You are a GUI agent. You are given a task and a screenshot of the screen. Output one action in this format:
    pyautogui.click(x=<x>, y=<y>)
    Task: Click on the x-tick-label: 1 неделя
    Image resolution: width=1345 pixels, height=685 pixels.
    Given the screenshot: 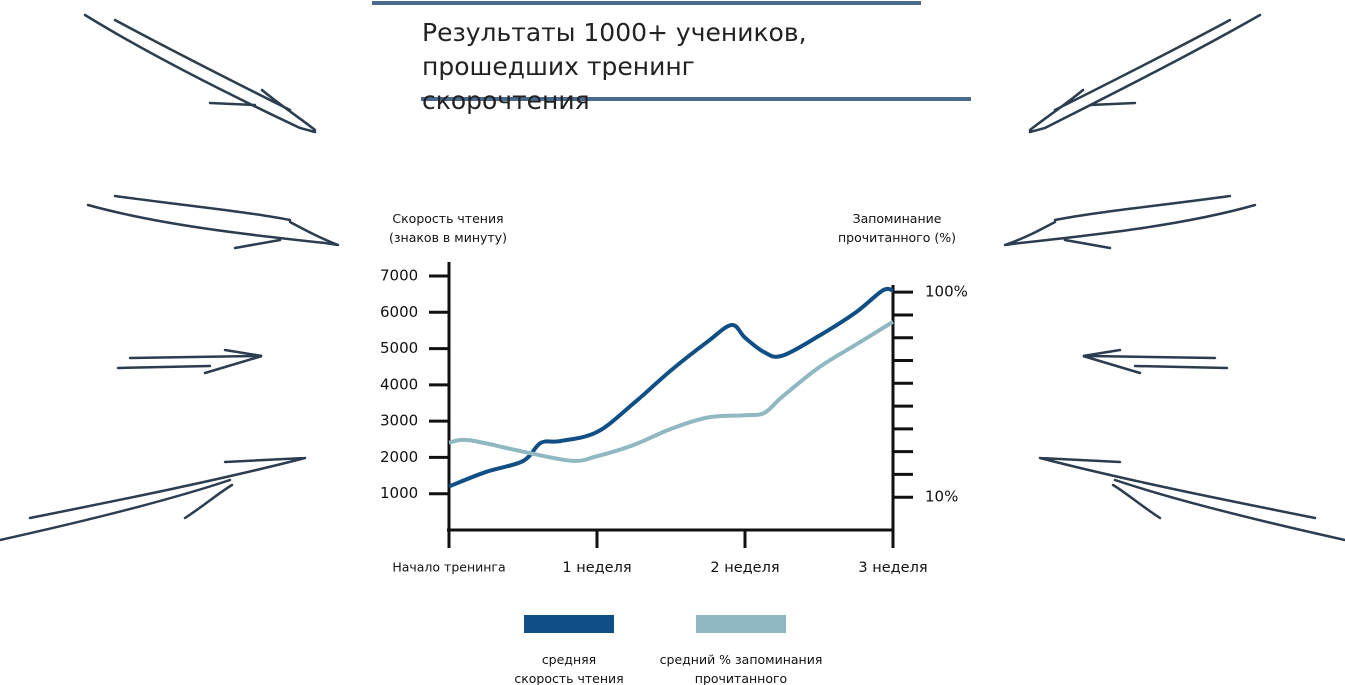 What is the action you would take?
    pyautogui.click(x=596, y=568)
    